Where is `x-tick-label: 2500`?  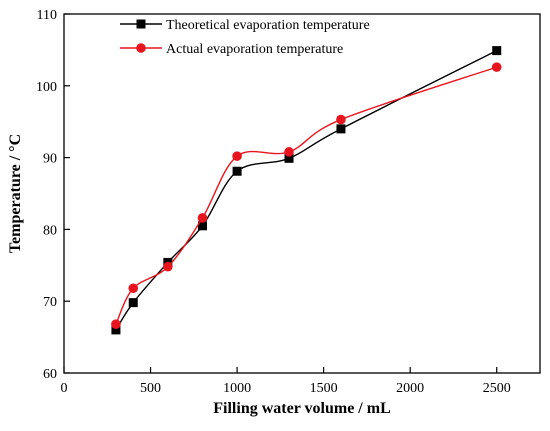
x-tick-label: 2500 is located at coordinates (497, 388).